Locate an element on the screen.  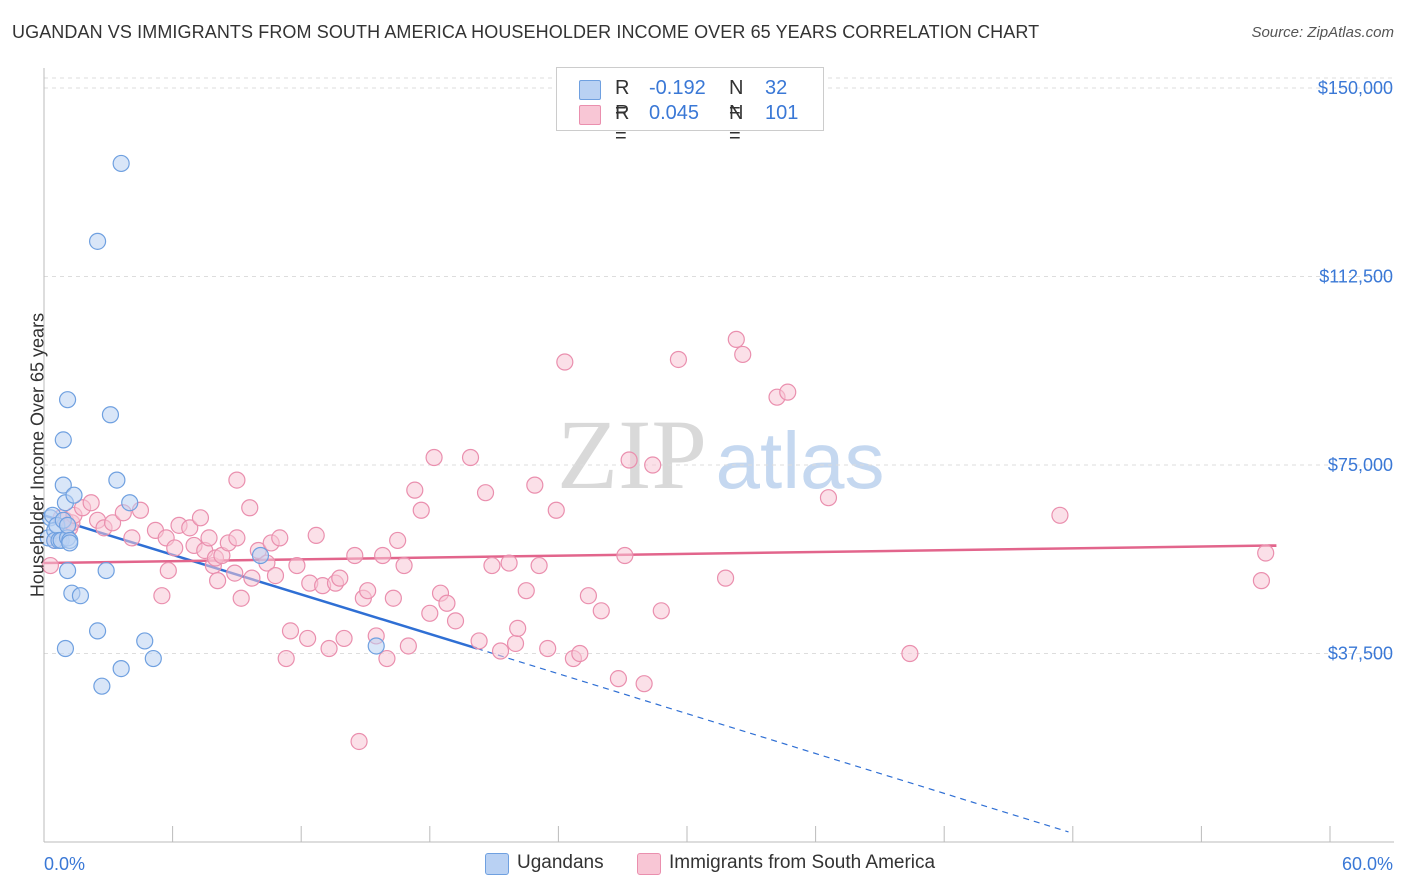
legend-n-value: 101 is located at coordinates (782, 113).